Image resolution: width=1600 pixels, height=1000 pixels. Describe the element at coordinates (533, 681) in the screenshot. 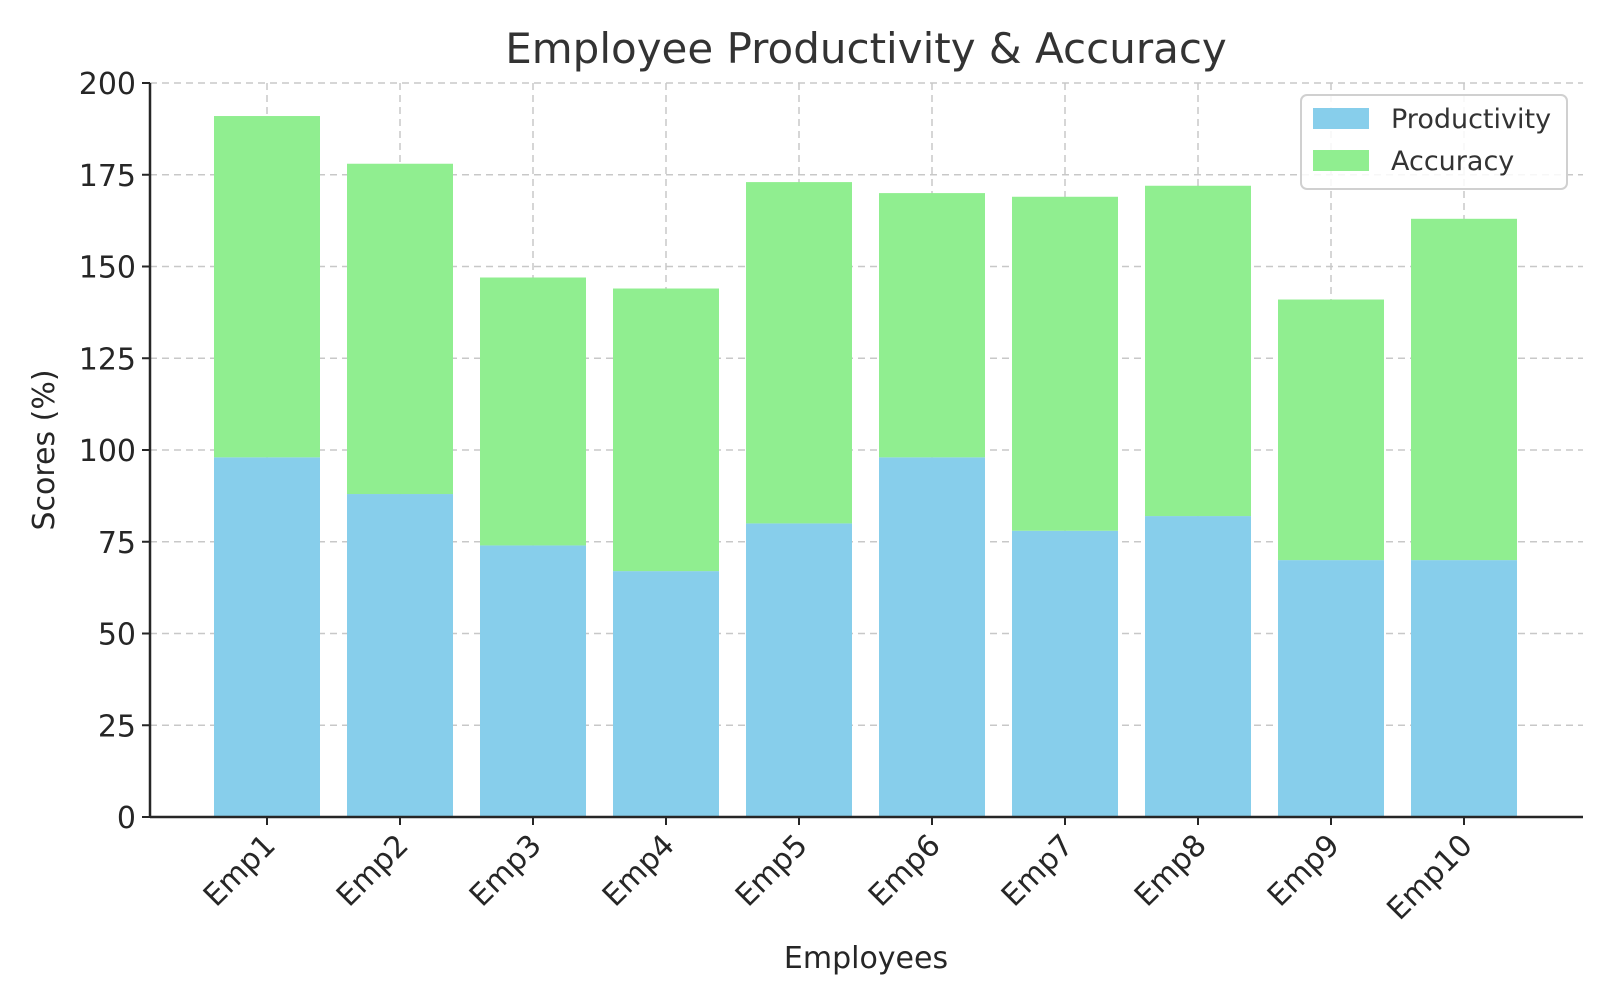

I see `bar-productivity-emp3` at that location.